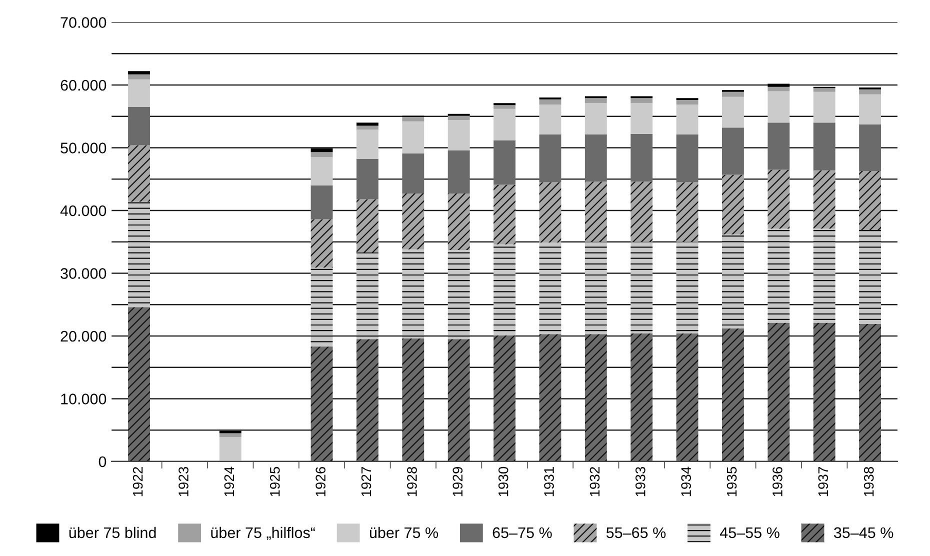 The image size is (930, 556). I want to click on x-tick-label: 1928, so click(412, 481).